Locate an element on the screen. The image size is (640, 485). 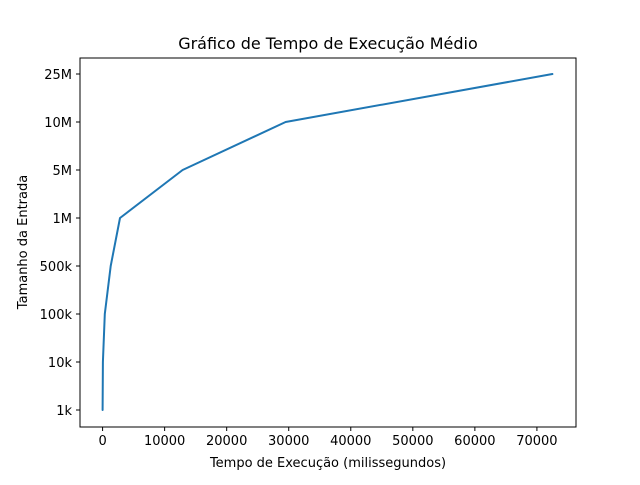
y-tick-label: 10M is located at coordinates (58, 123).